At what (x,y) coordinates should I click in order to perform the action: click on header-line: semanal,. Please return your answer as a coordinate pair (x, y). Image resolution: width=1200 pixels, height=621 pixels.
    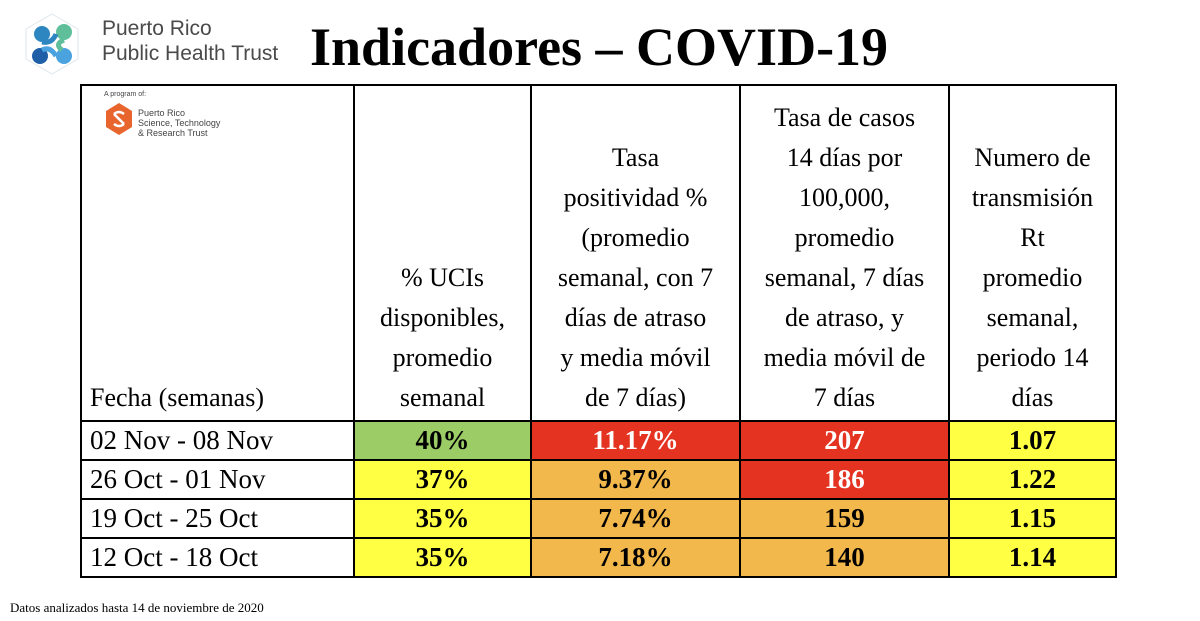
    Looking at the image, I should click on (1032, 317).